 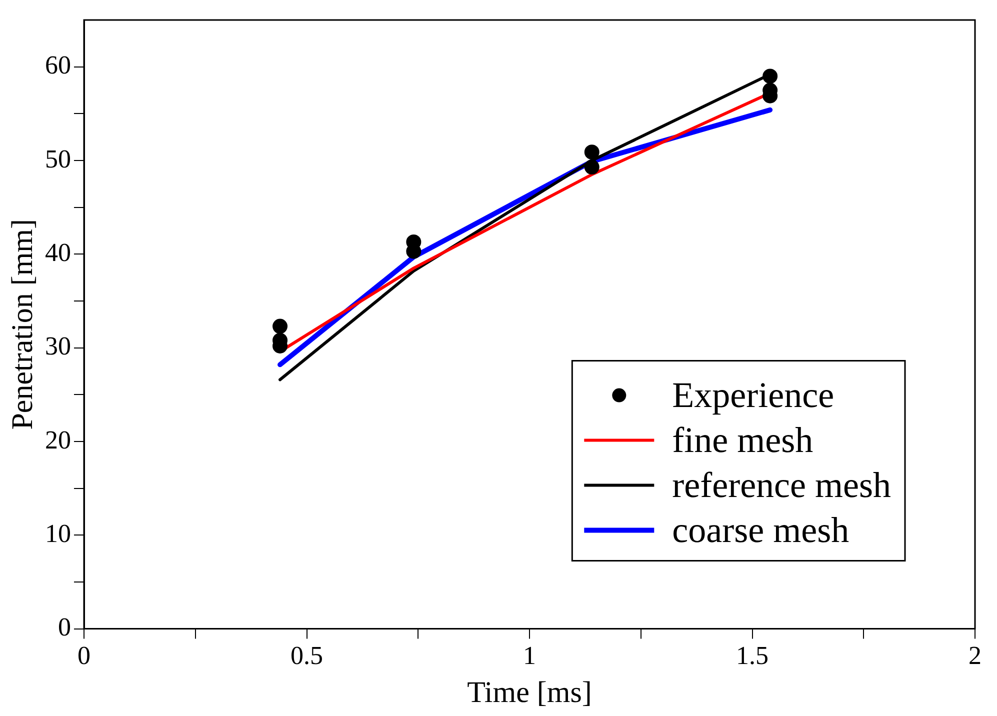 I want to click on y-tick-label: 60, so click(x=58, y=65).